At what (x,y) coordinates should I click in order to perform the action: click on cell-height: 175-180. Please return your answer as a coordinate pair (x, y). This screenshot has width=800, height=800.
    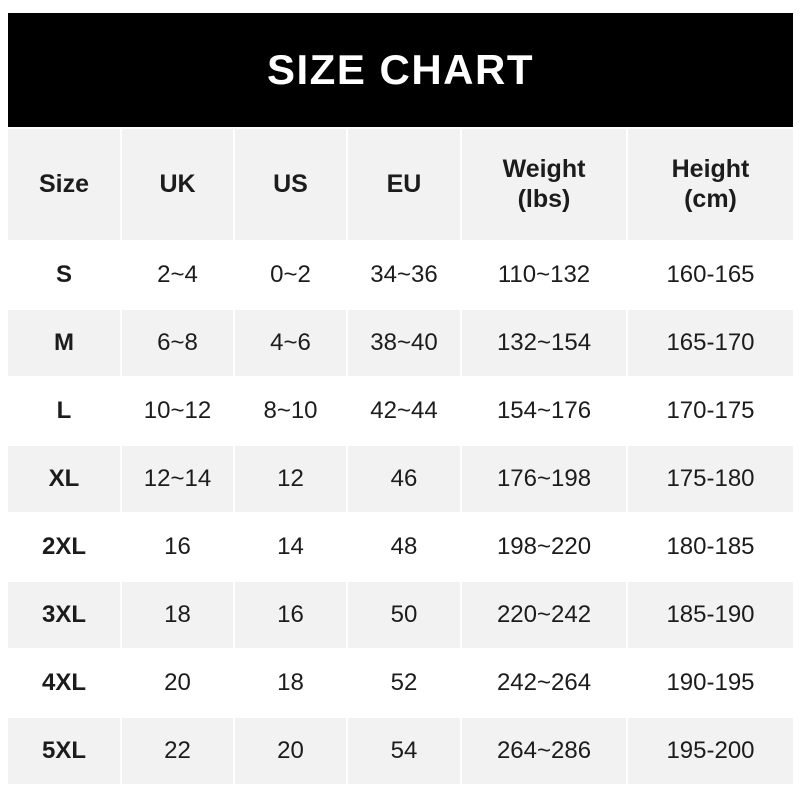
    Looking at the image, I should click on (710, 480).